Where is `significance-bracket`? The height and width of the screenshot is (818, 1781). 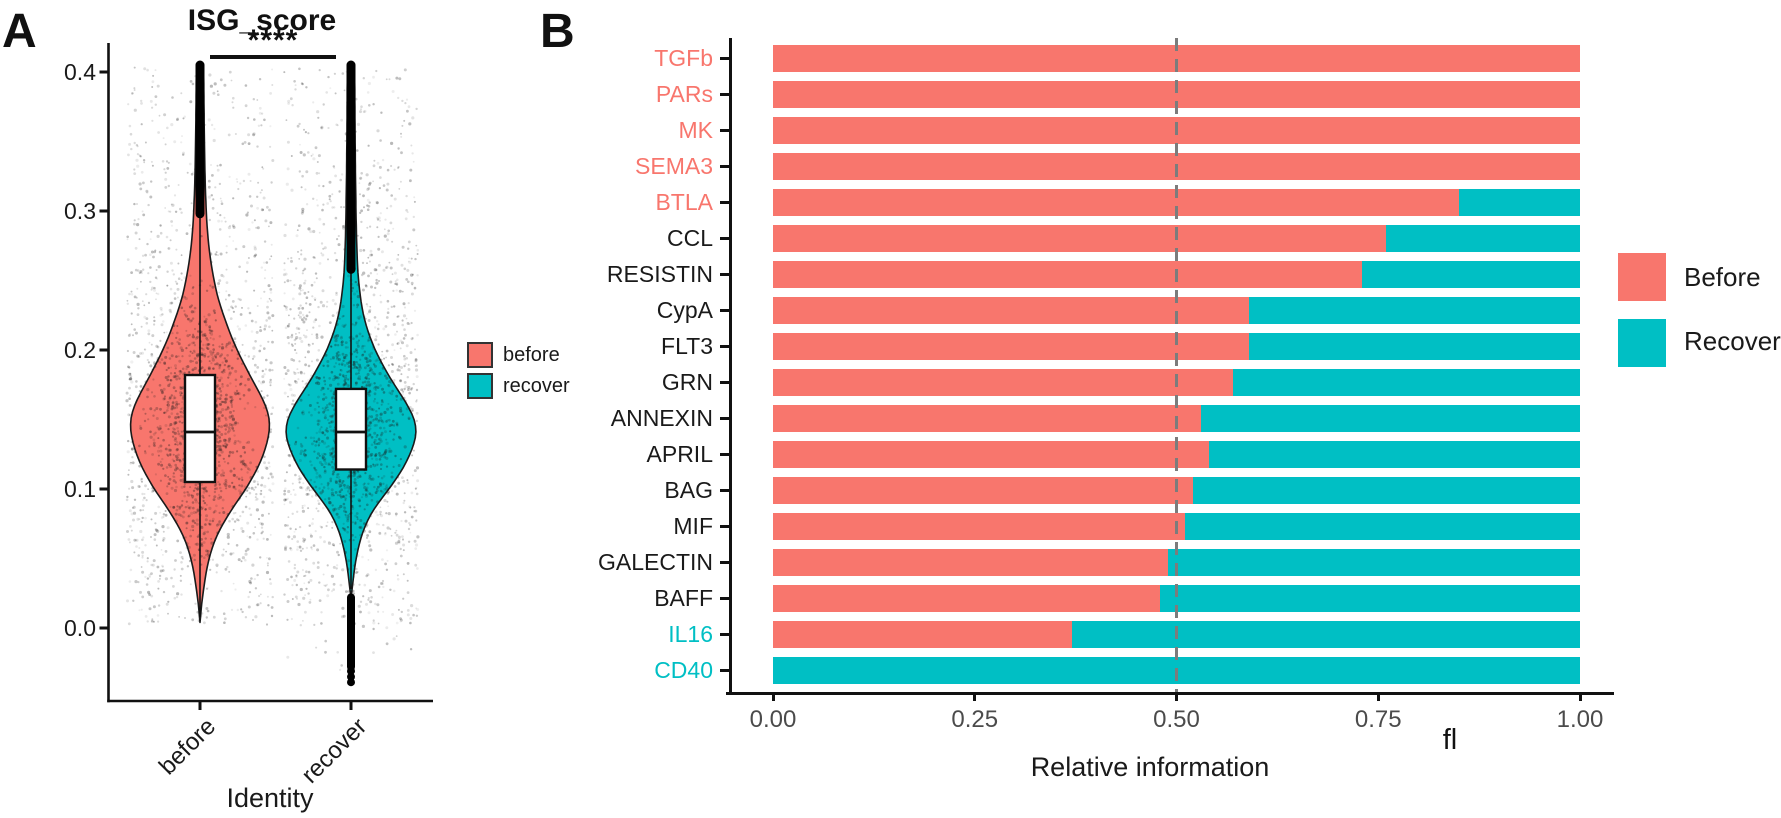 significance-bracket is located at coordinates (273, 57).